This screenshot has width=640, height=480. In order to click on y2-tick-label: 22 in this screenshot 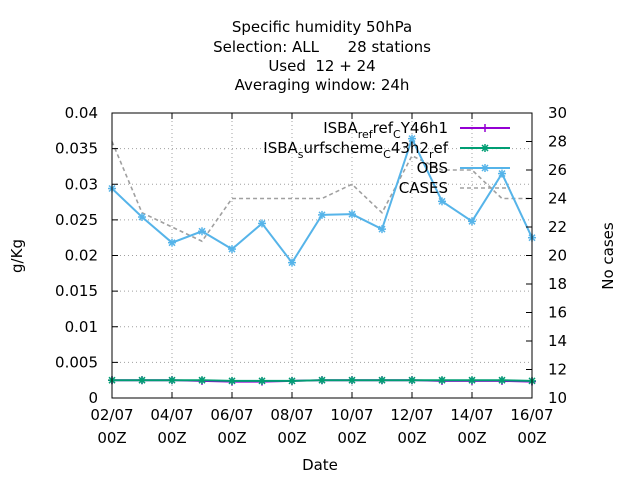, I will do `click(557, 227)`.